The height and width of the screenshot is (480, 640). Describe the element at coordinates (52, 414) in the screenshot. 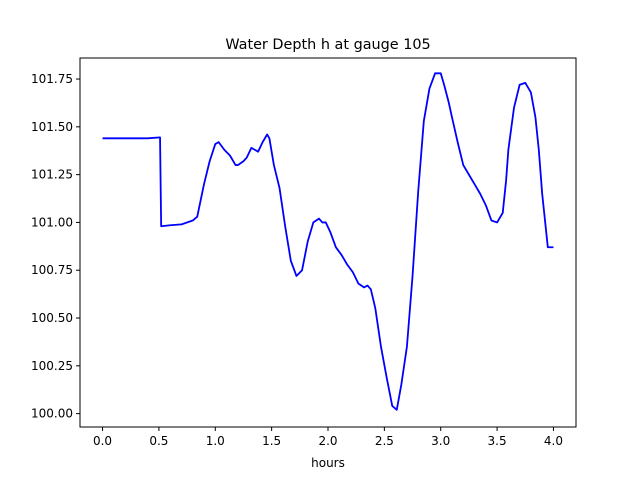

I see `y-tick-label: 100.00` at that location.